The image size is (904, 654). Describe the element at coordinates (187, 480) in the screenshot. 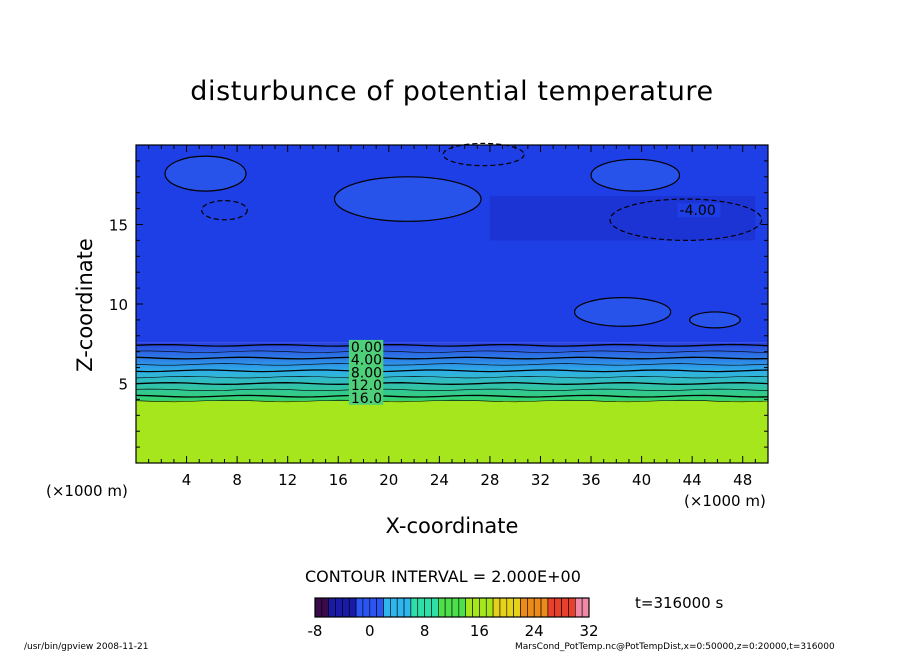

I see `x-tick-label: 4` at that location.